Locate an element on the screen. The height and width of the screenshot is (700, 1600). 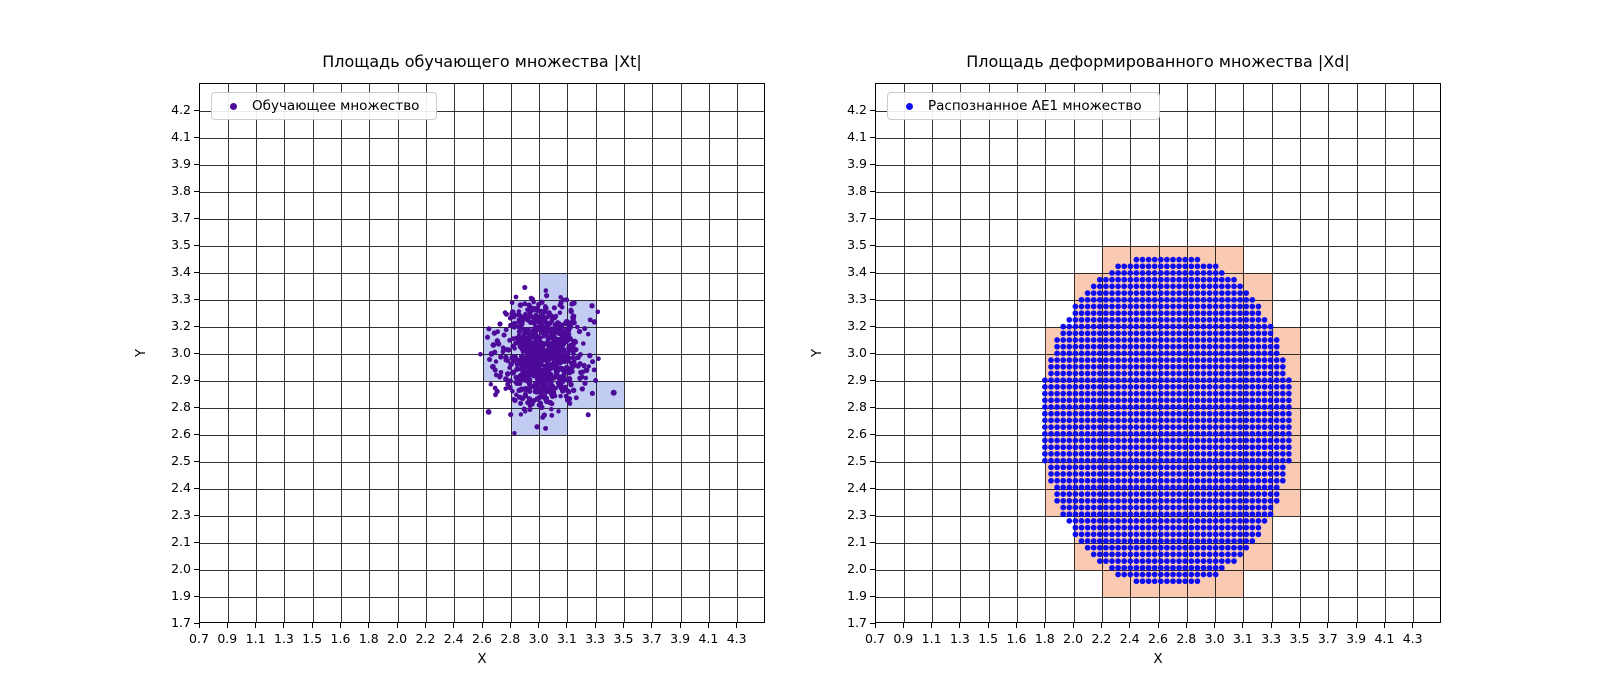
plot-title: Площадь деформированного множества |Xd| is located at coordinates (1158, 61).